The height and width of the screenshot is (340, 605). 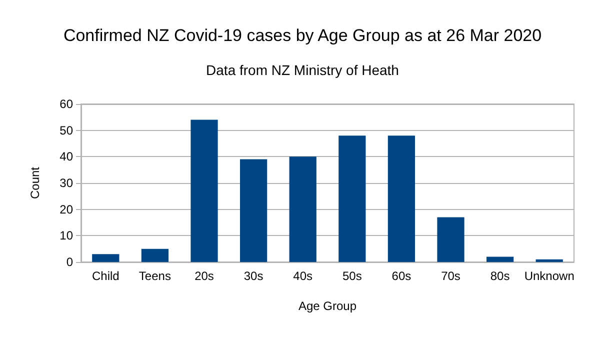 I want to click on x-tick-label: 50s, so click(x=352, y=276).